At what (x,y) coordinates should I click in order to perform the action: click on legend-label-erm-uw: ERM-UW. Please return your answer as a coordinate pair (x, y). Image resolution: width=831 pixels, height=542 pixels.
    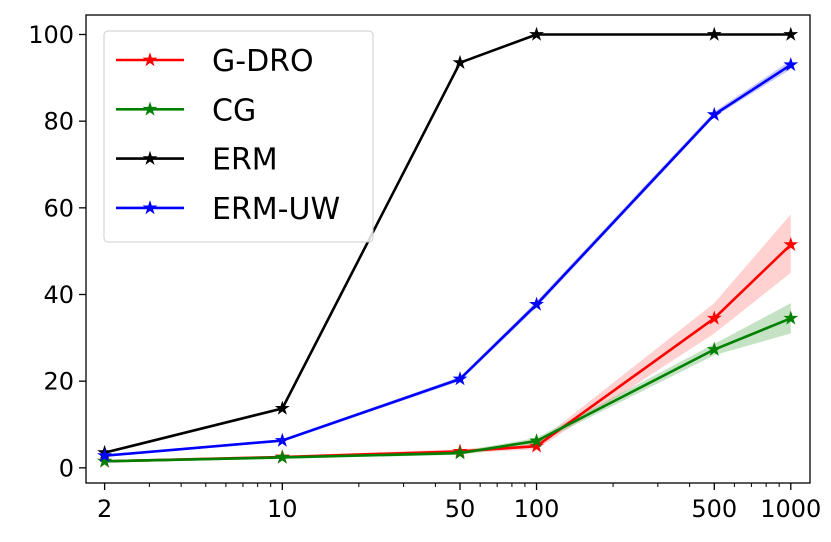
    Looking at the image, I should click on (276, 209).